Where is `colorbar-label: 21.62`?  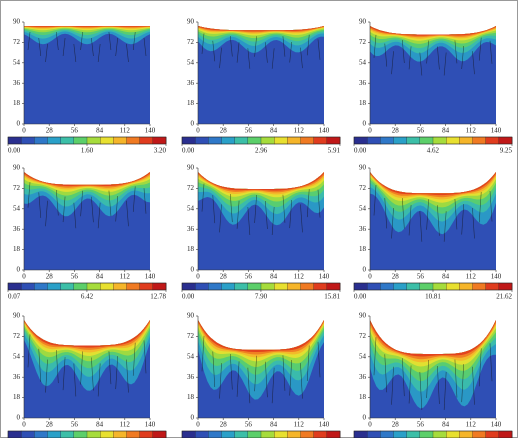 colorbar-label: 21.62 is located at coordinates (504, 297).